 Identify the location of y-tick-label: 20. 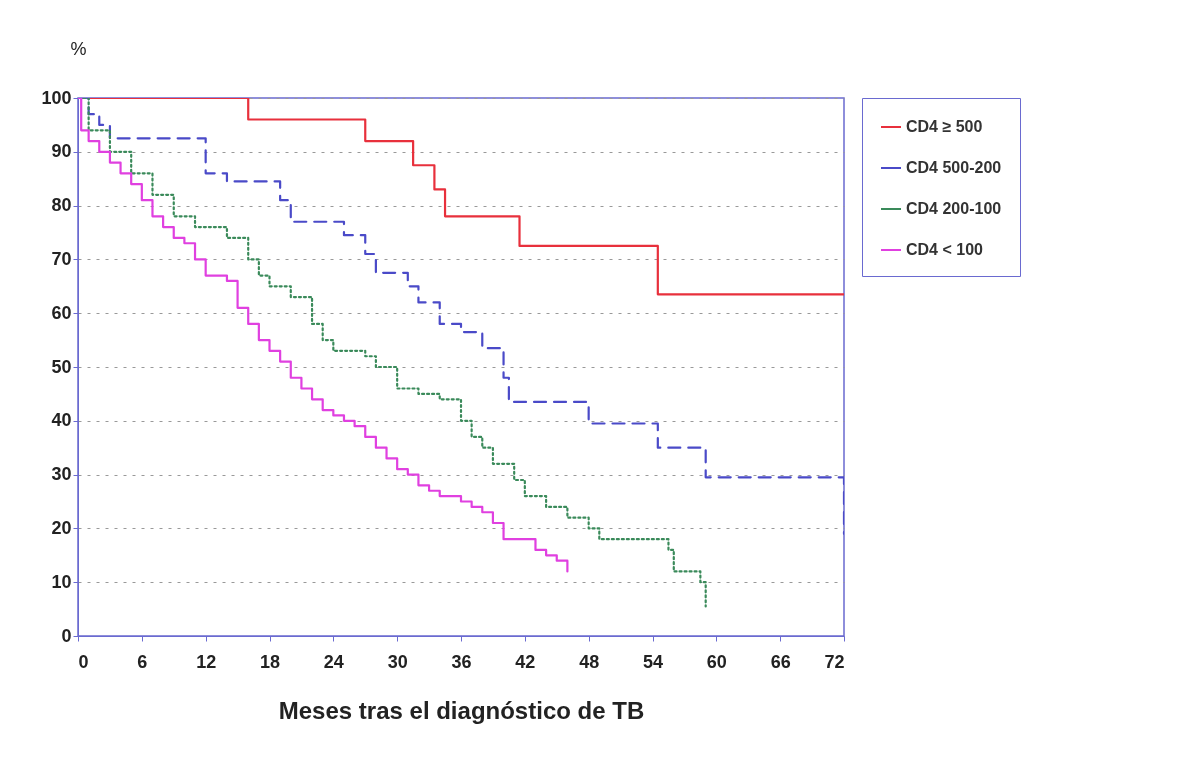
(61, 527).